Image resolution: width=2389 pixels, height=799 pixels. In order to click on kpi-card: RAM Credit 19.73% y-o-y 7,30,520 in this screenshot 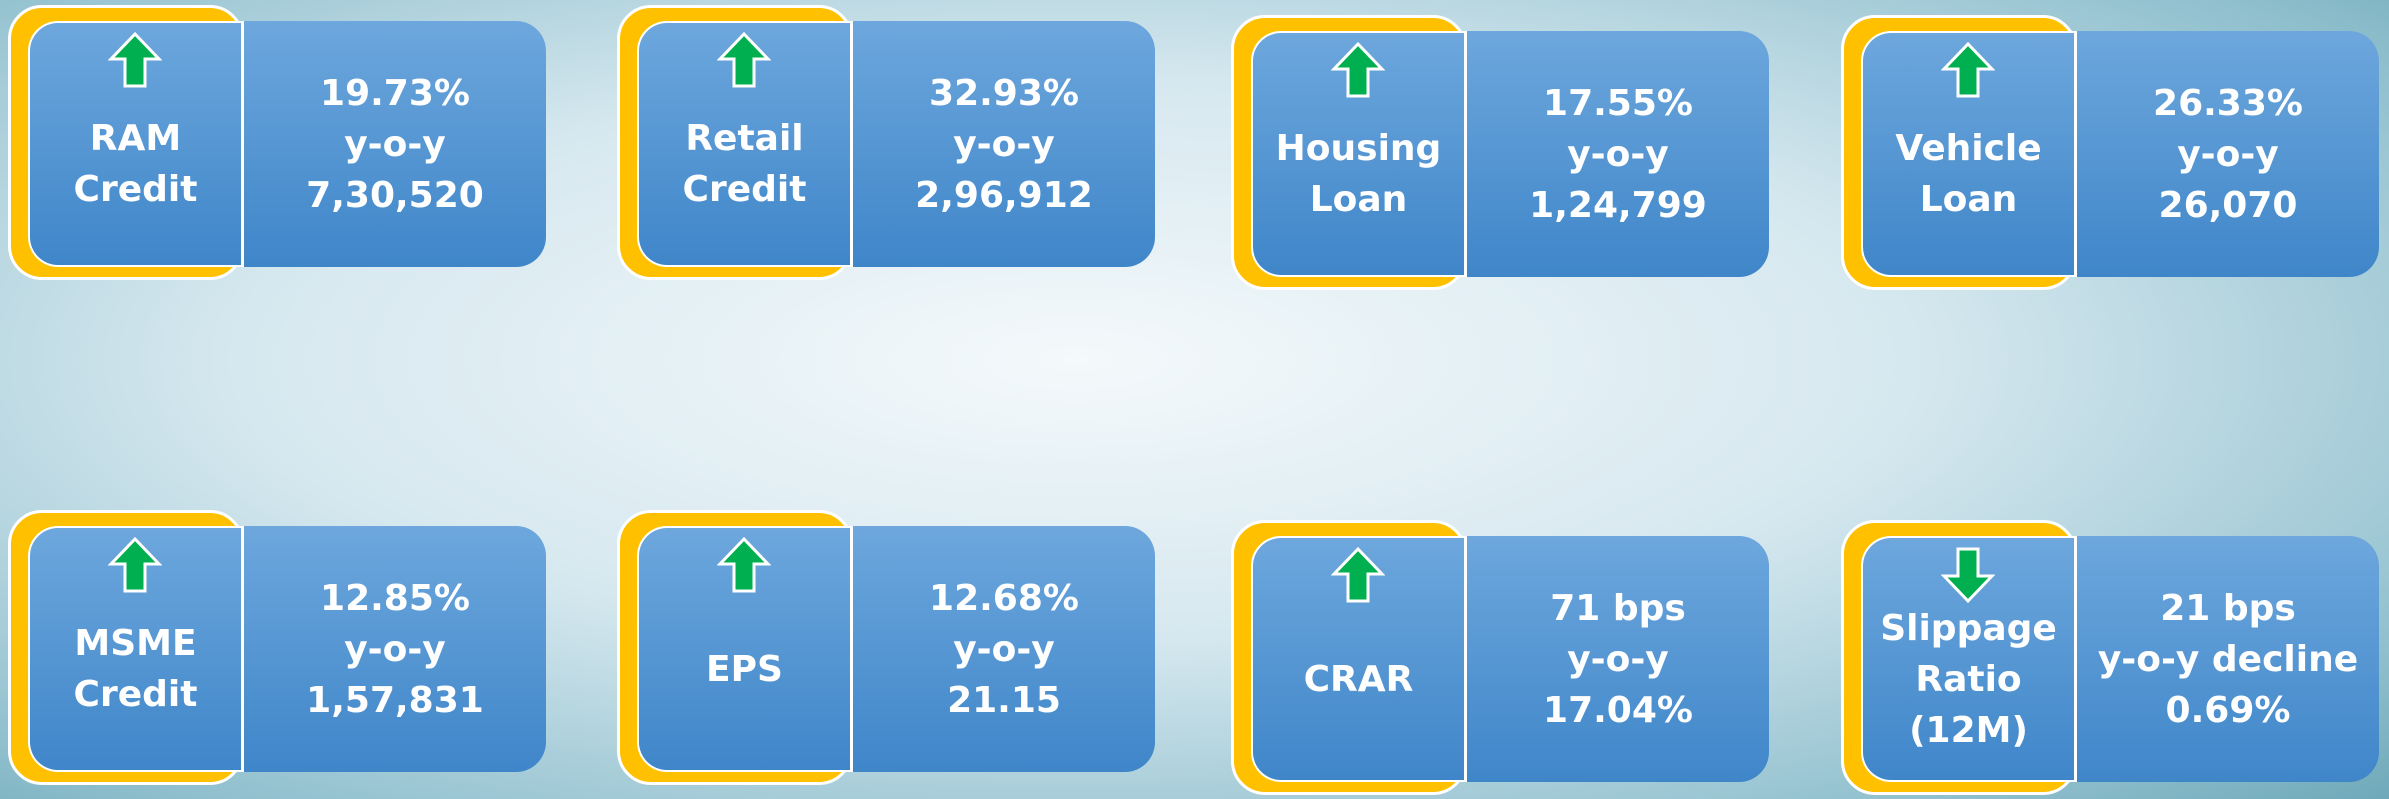, I will do `click(278, 142)`.